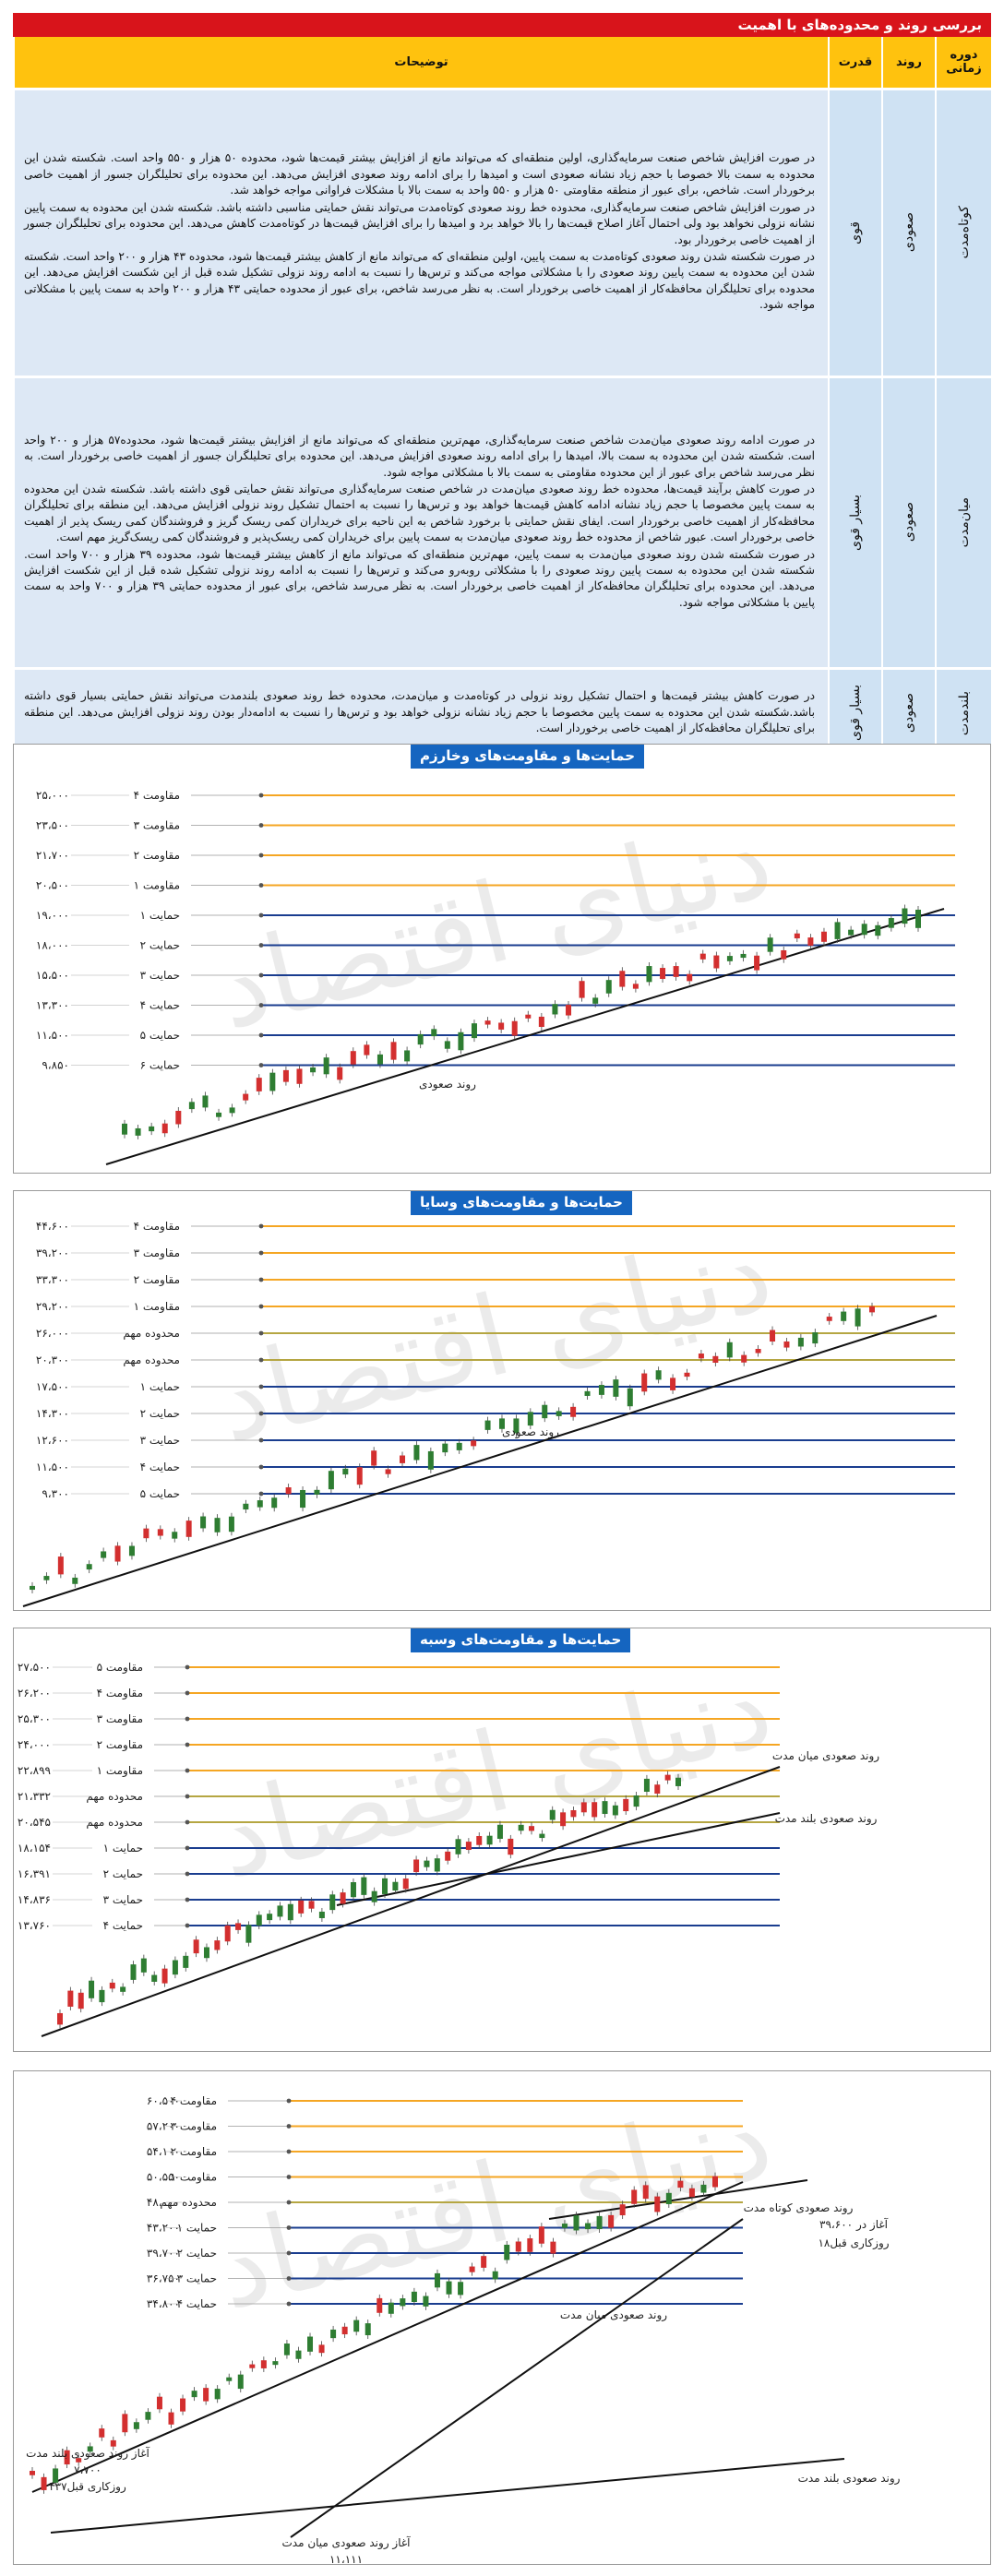 The image size is (1004, 2576). Describe the element at coordinates (52, 1252) in the screenshot. I see `level-value: ۳۹،۲۰۰` at that location.